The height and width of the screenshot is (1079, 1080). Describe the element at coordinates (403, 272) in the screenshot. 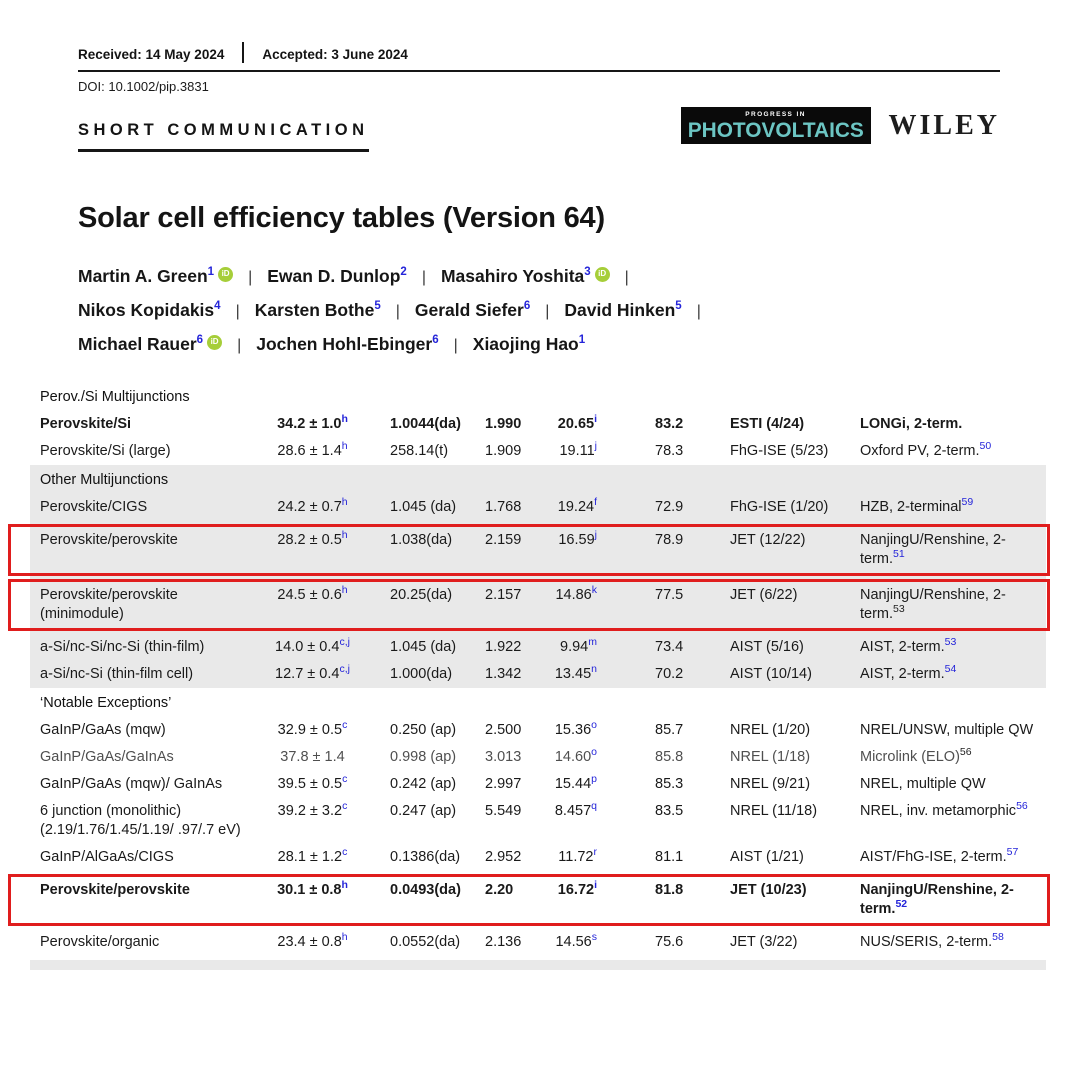

I see `affiliation-superscript: 2` at that location.